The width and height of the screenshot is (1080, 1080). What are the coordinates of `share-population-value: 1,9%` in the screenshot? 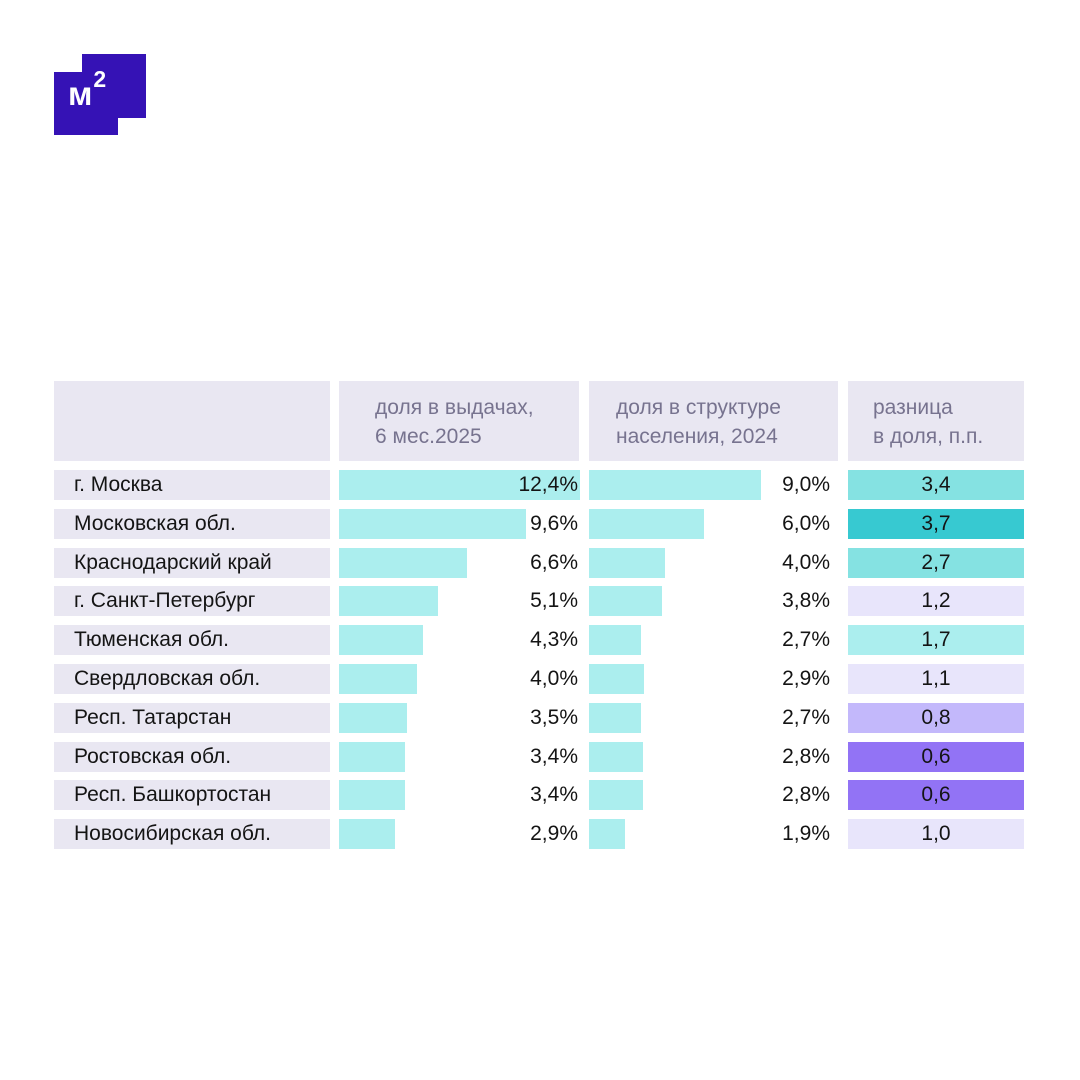 It's located at (806, 833).